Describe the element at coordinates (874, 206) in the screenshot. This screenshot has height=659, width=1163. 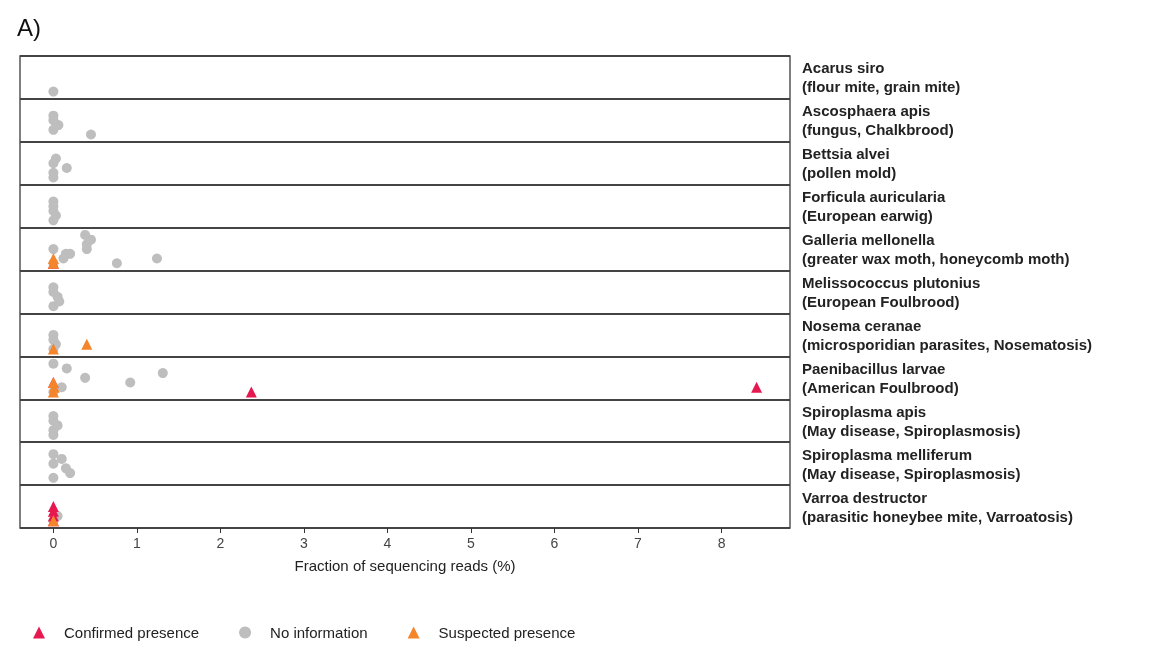
I see `y-tick-label: Forficula auricularia (European earwig)` at that location.